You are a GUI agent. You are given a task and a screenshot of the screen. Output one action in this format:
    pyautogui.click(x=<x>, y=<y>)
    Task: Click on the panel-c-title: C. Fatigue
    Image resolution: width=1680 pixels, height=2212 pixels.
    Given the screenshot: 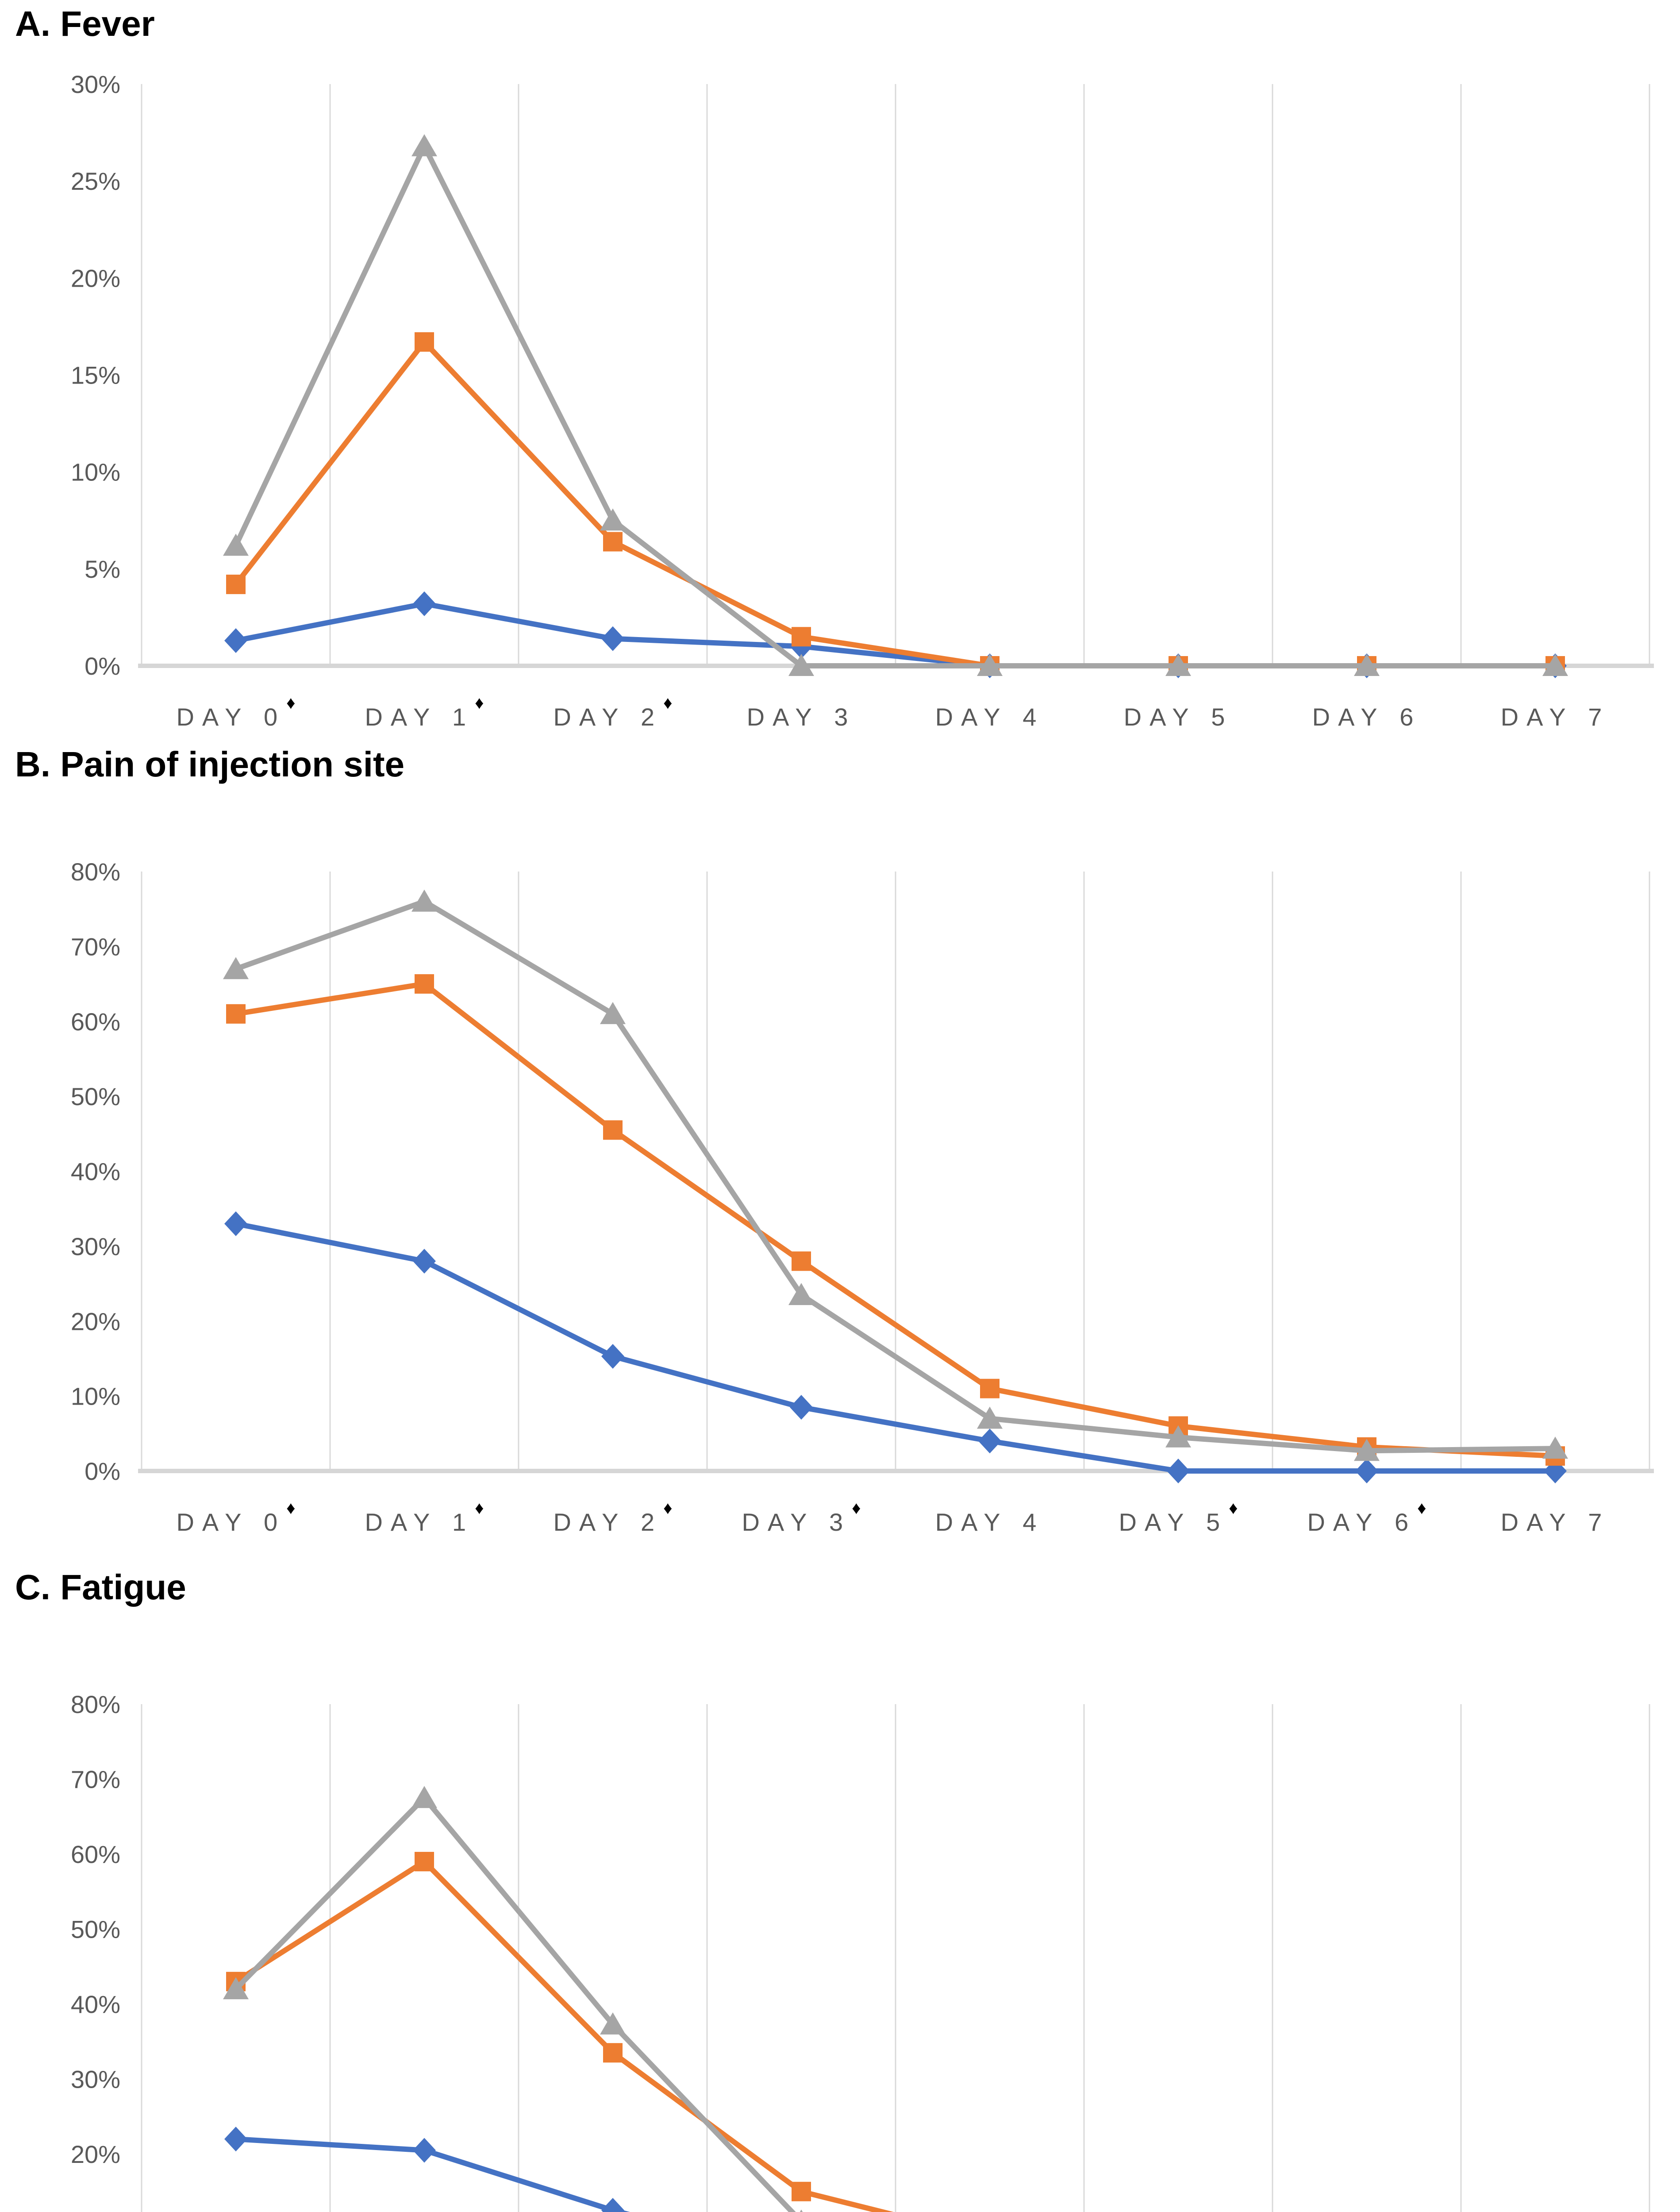 What is the action you would take?
    pyautogui.click(x=100, y=1587)
    